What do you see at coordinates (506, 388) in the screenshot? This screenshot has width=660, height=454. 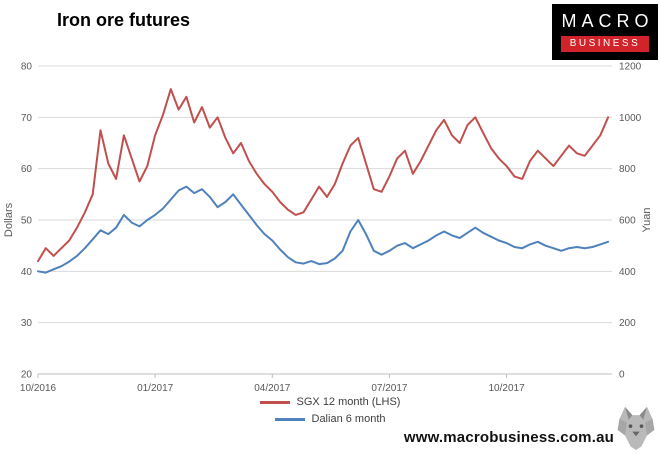 I see `x-axis-tick-label: 10/2017` at bounding box center [506, 388].